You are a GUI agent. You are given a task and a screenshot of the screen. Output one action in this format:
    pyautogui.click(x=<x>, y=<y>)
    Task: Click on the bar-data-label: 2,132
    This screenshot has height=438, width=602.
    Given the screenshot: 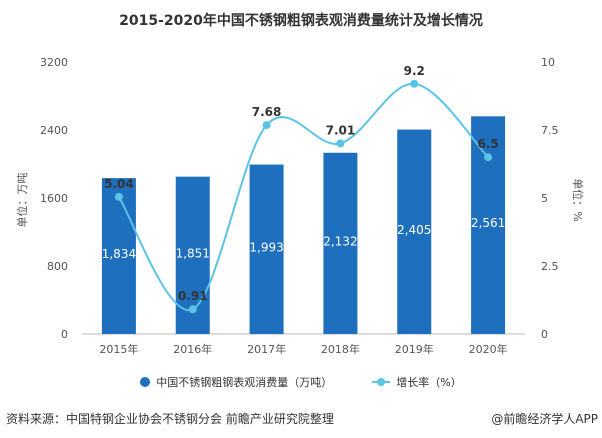 What is the action you would take?
    pyautogui.click(x=340, y=241)
    